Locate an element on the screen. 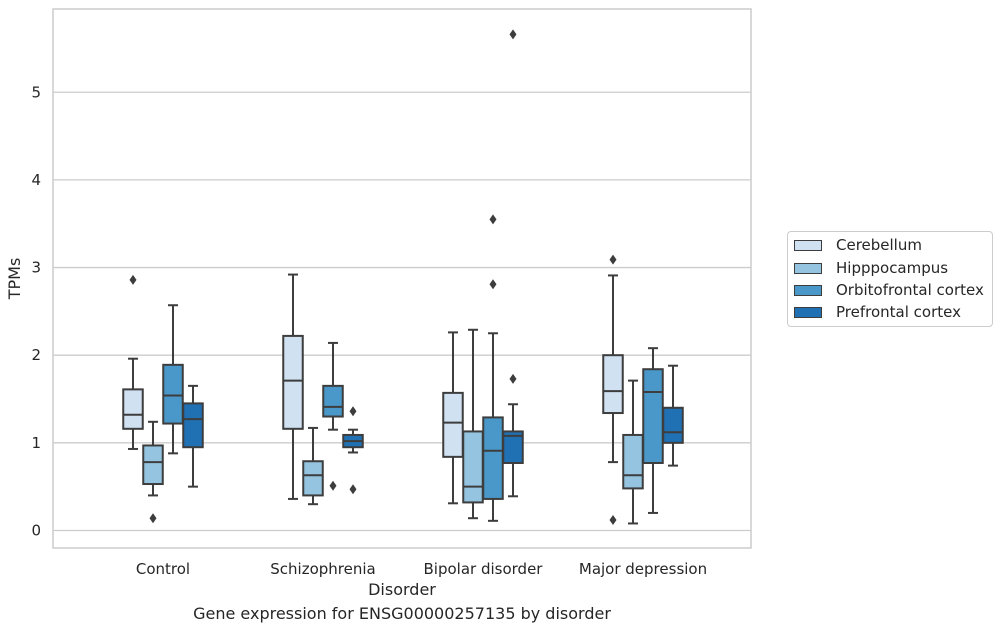  legend-item-orbitofrontal-cortex: Orbitofrontal cortex is located at coordinates (889, 290).